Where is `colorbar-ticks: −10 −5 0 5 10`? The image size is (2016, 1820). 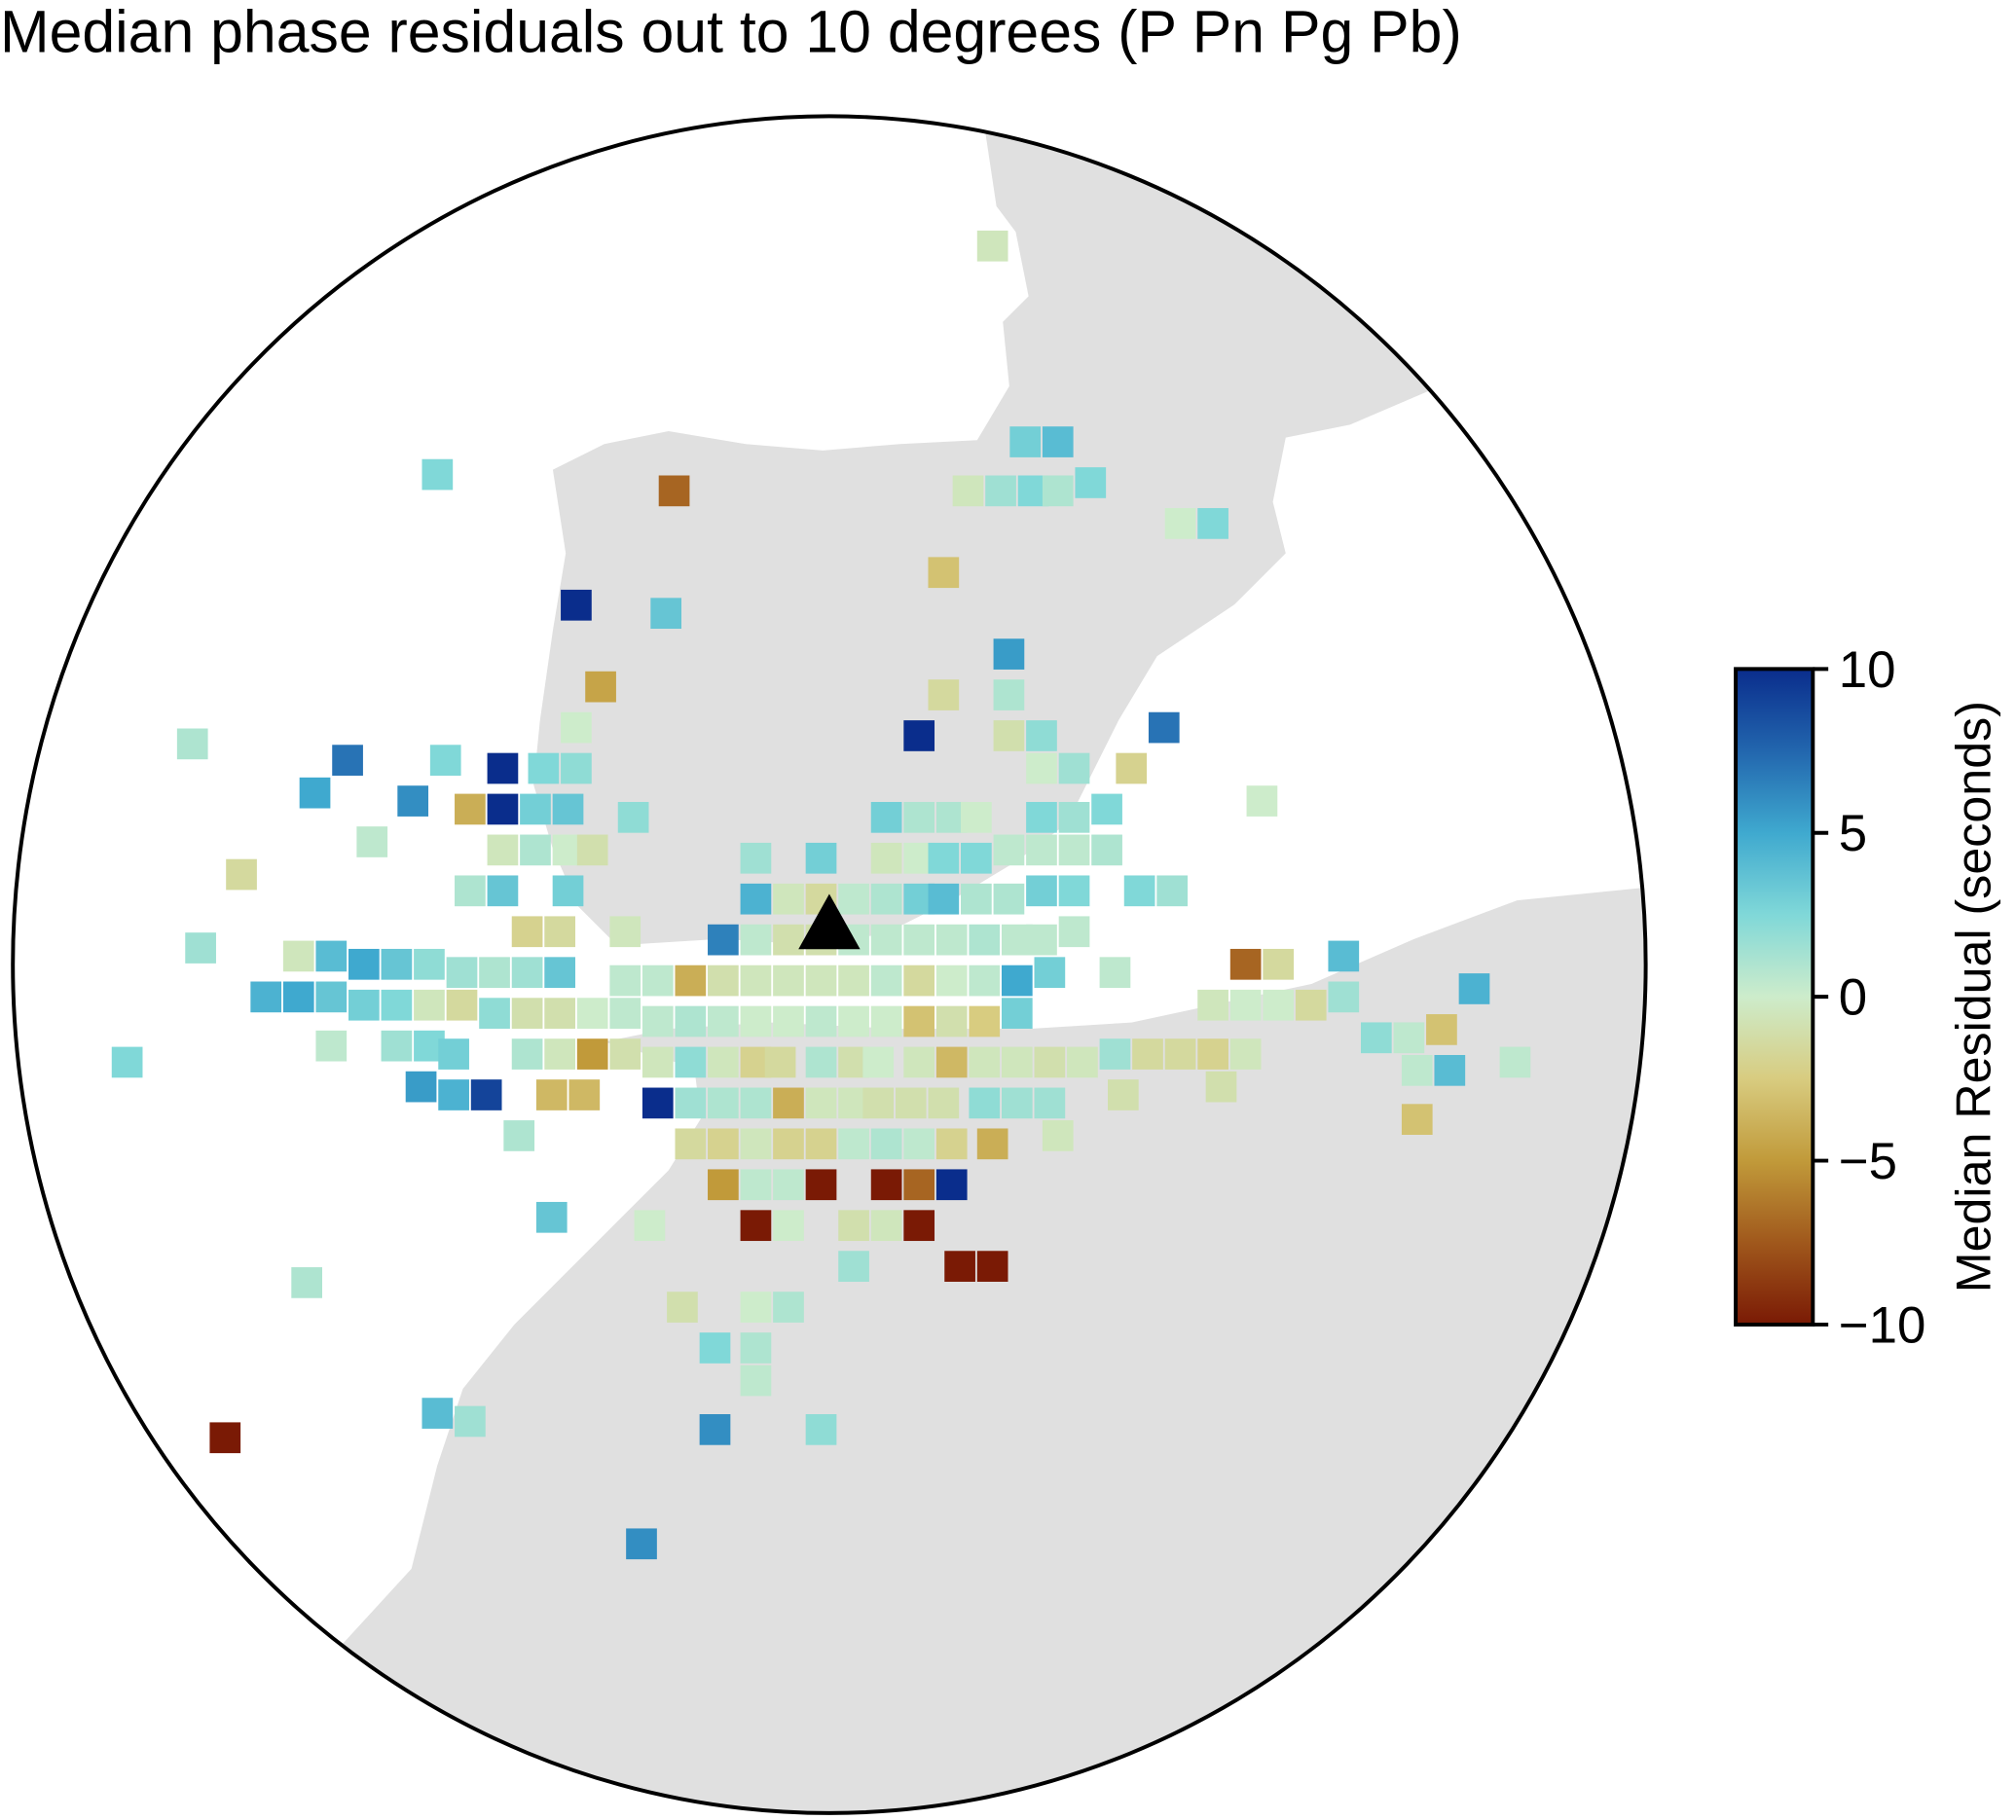
colorbar-ticks: −10 −5 0 5 10 is located at coordinates (1869, 997).